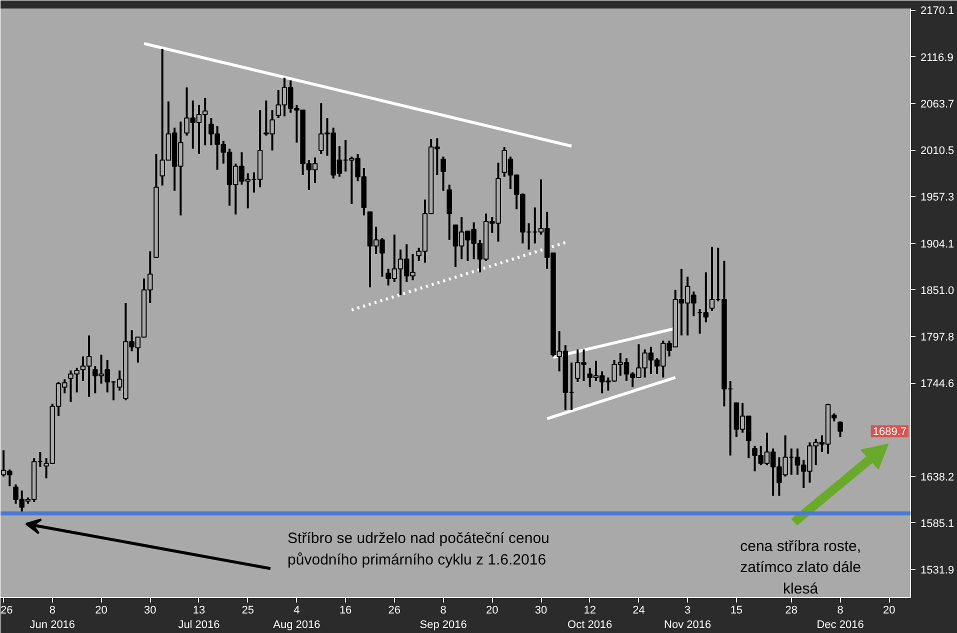 Image resolution: width=957 pixels, height=633 pixels. I want to click on y-tick-label: 1904.1, so click(937, 244).